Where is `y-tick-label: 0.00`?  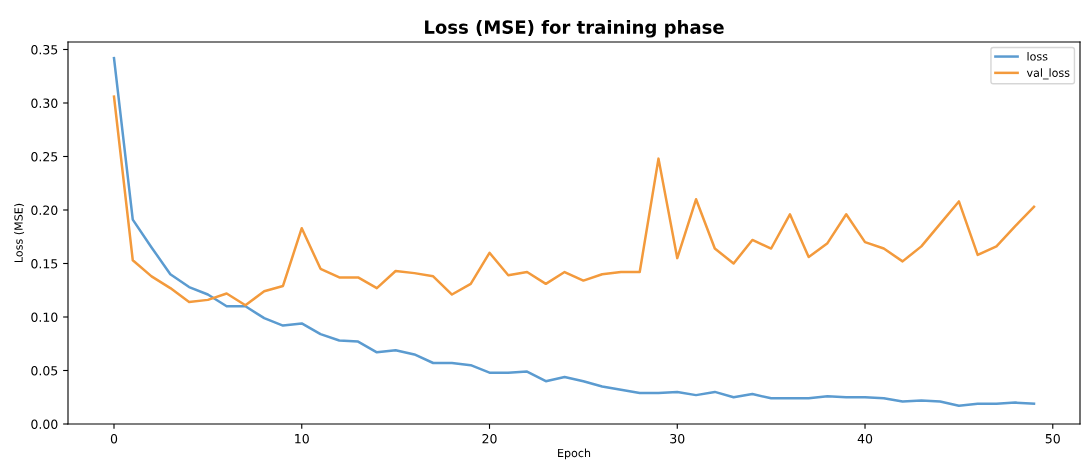
y-tick-label: 0.00 is located at coordinates (44, 424).